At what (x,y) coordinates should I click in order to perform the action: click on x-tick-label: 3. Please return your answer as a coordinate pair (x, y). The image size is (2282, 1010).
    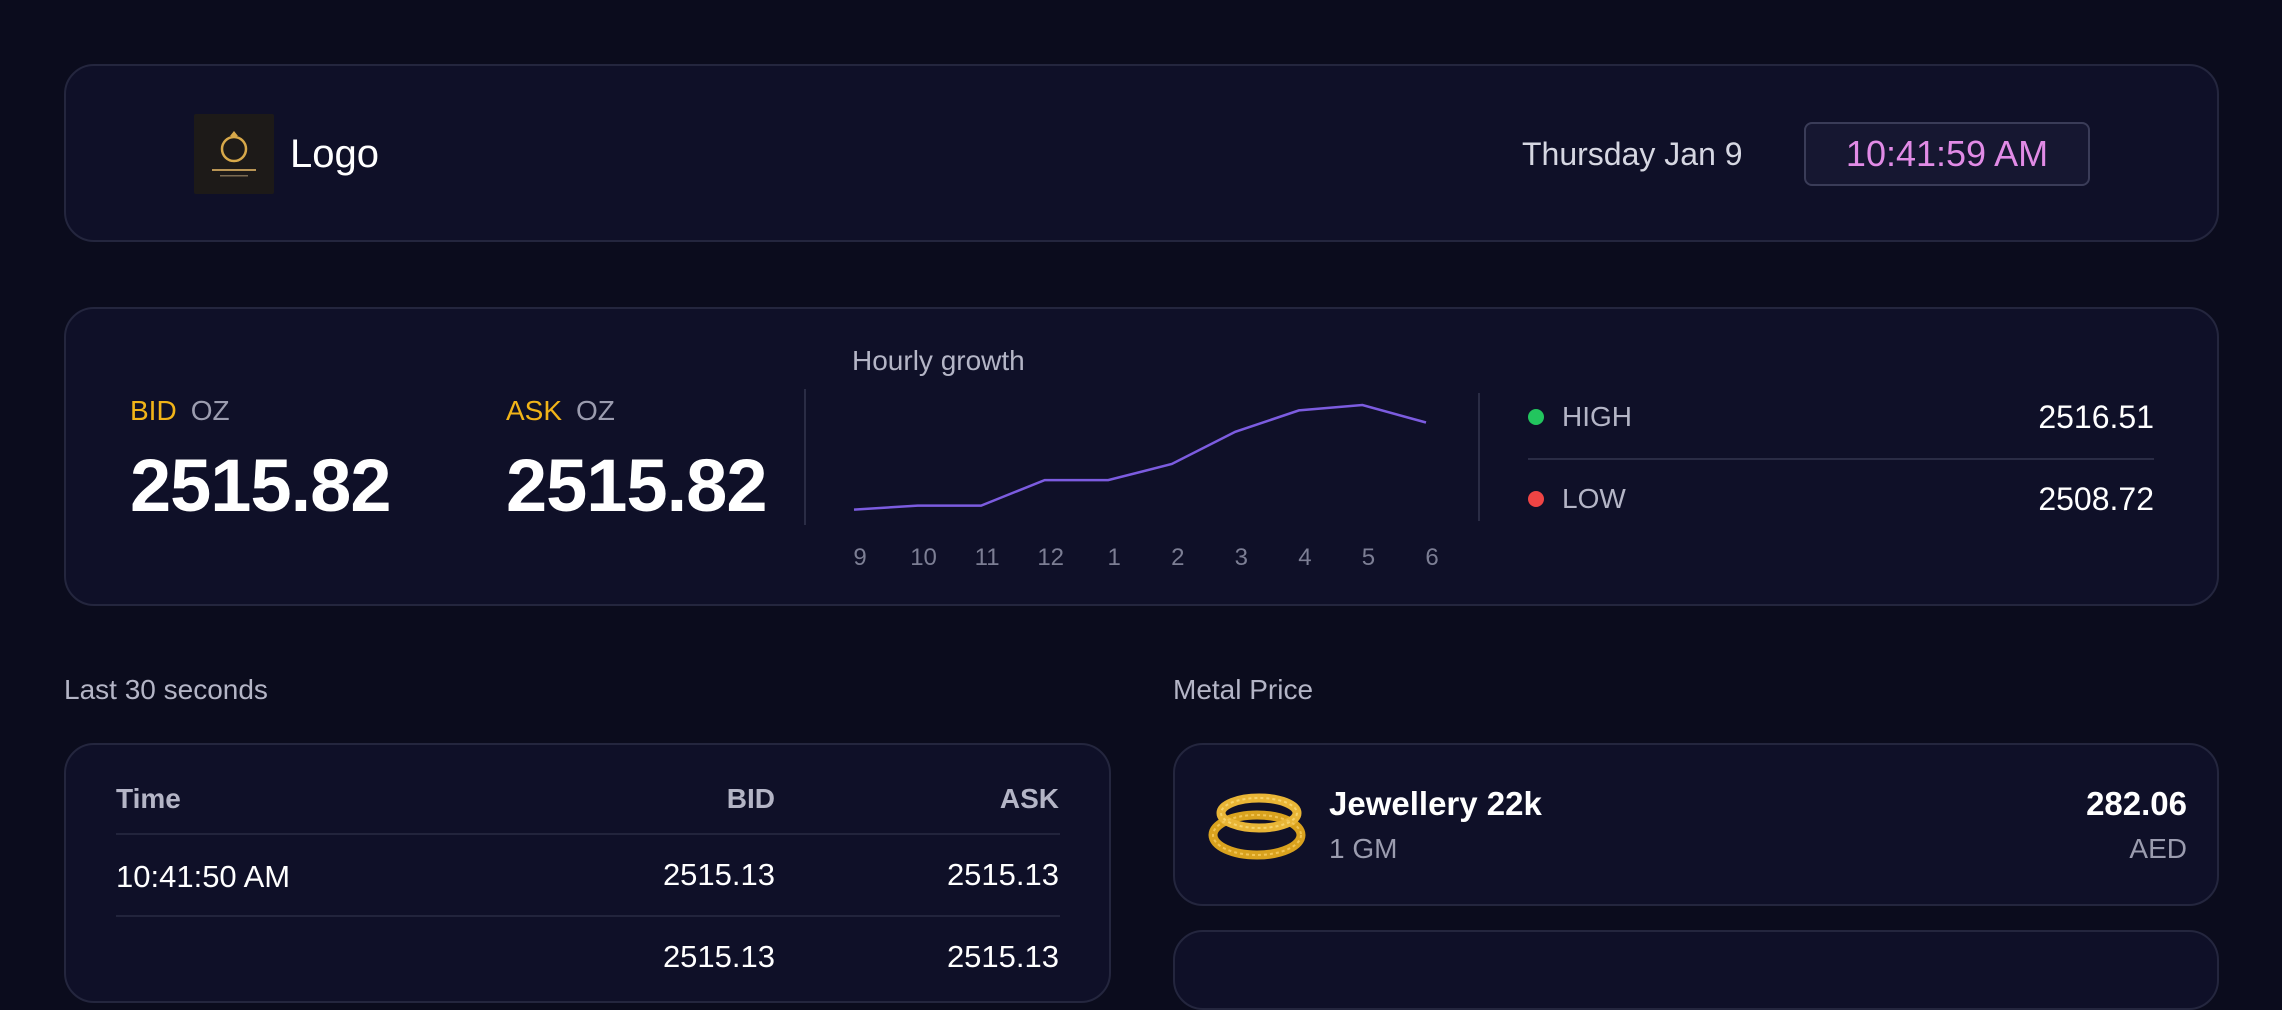
    Looking at the image, I should click on (1241, 557).